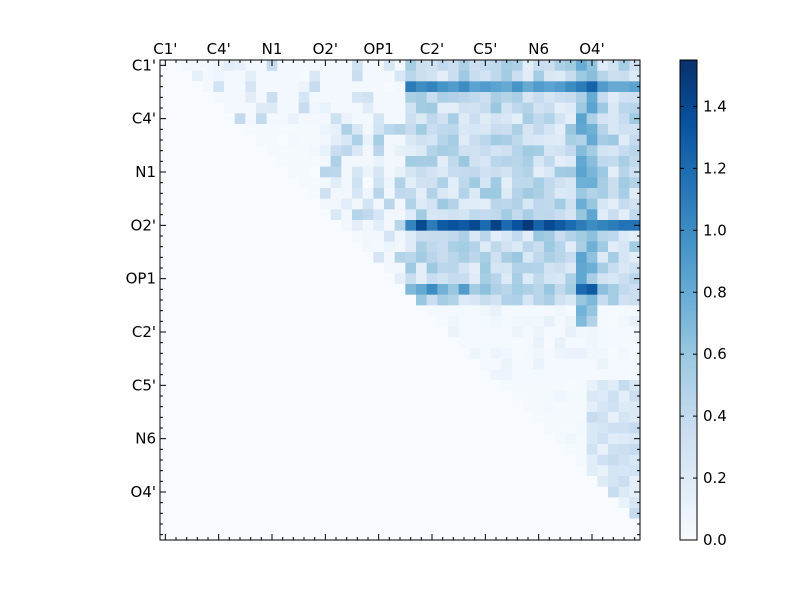  I want to click on colorbar-tick-label: 0.8, so click(715, 292).